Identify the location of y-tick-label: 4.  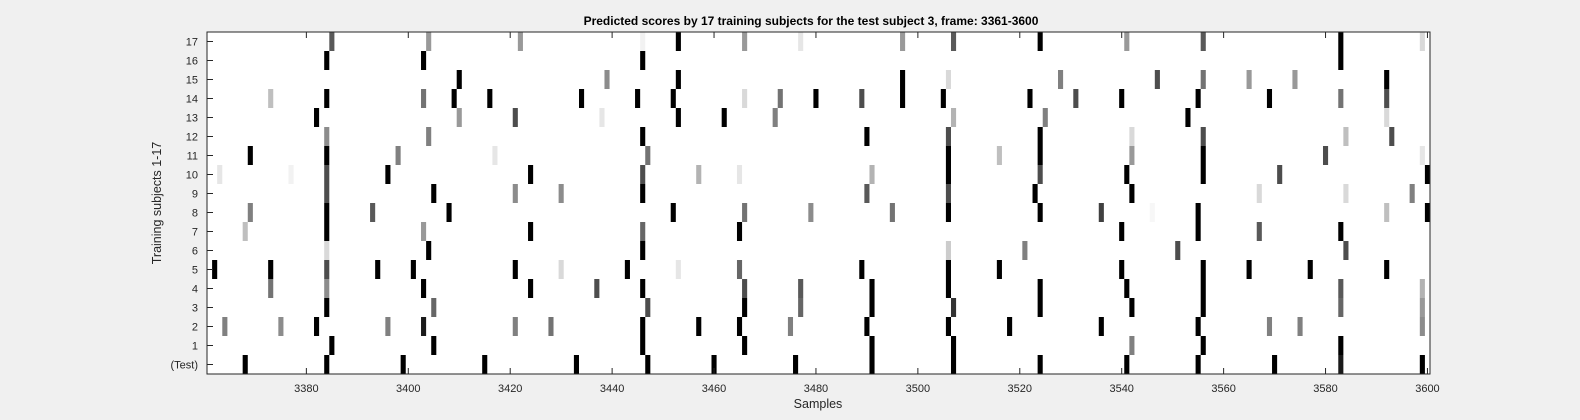
(195, 290).